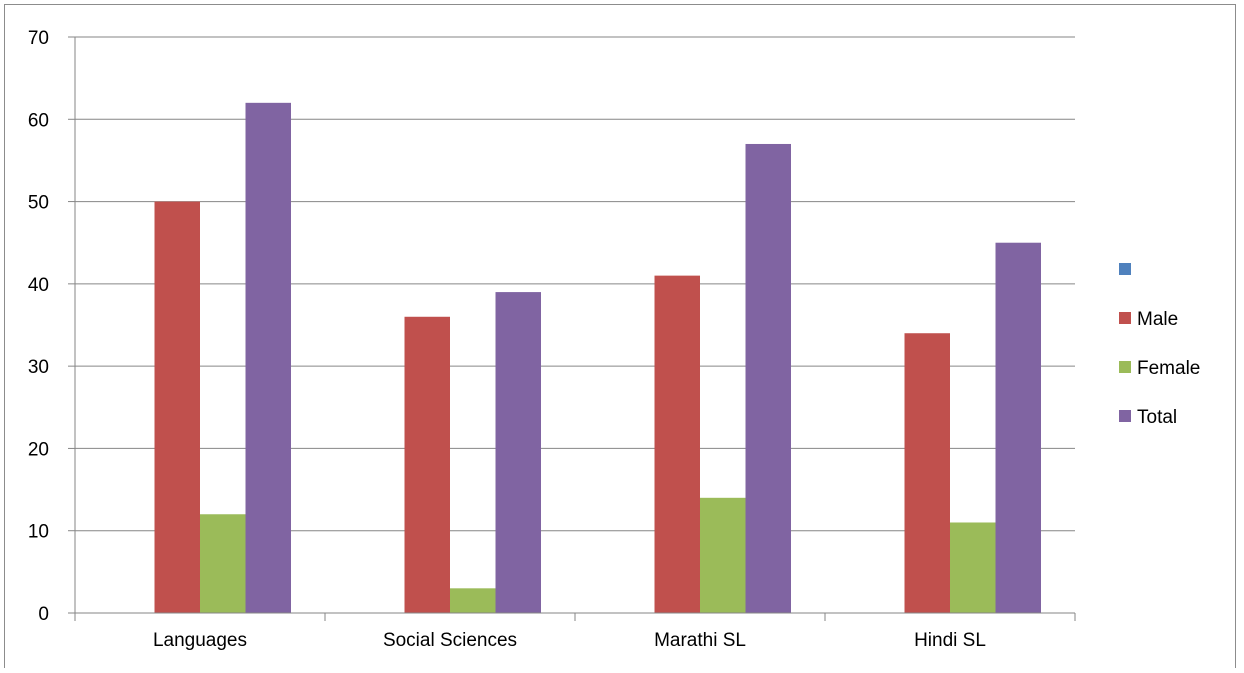  I want to click on y-tick-label: 60, so click(38, 120).